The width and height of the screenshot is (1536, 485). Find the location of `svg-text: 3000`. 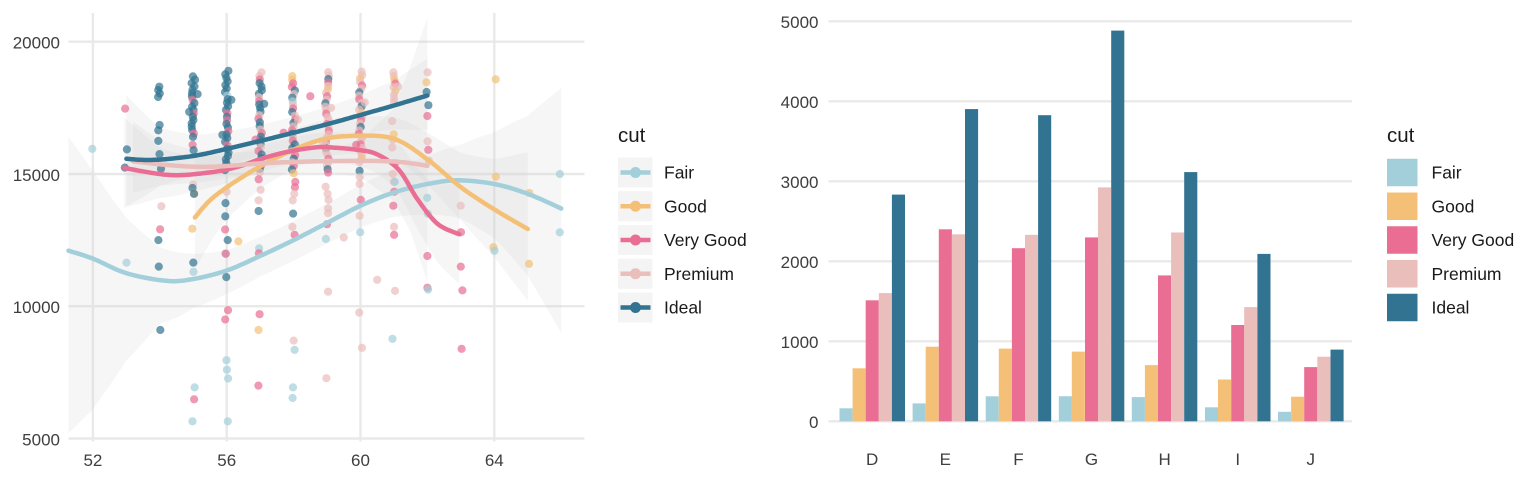

svg-text: 3000 is located at coordinates (800, 182).